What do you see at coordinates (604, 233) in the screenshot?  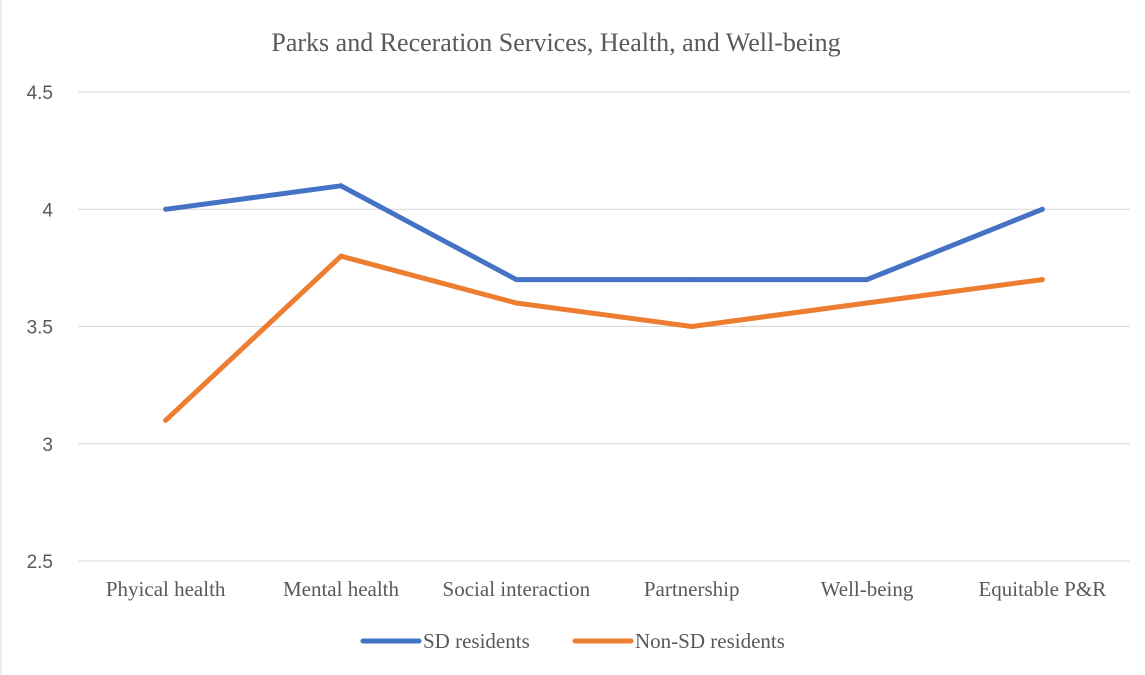 I see `series-line` at bounding box center [604, 233].